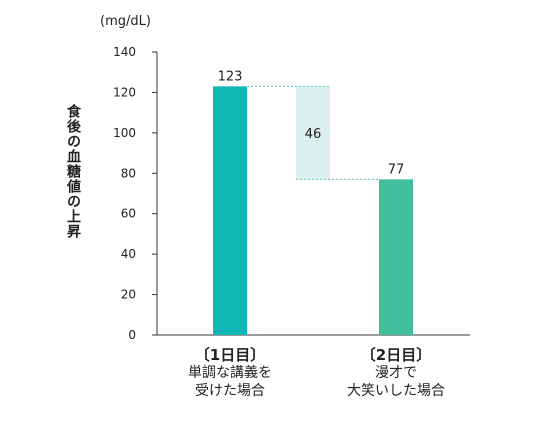 The width and height of the screenshot is (550, 424). I want to click on y-tick-label: 60, so click(128, 214).